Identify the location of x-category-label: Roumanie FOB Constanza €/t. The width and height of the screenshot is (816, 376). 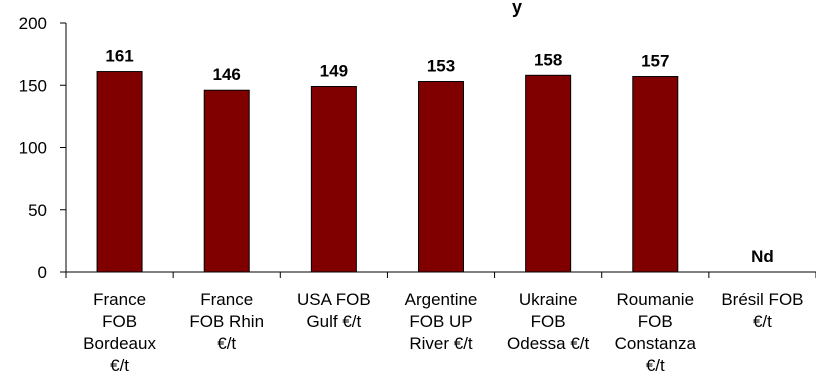
(656, 332).